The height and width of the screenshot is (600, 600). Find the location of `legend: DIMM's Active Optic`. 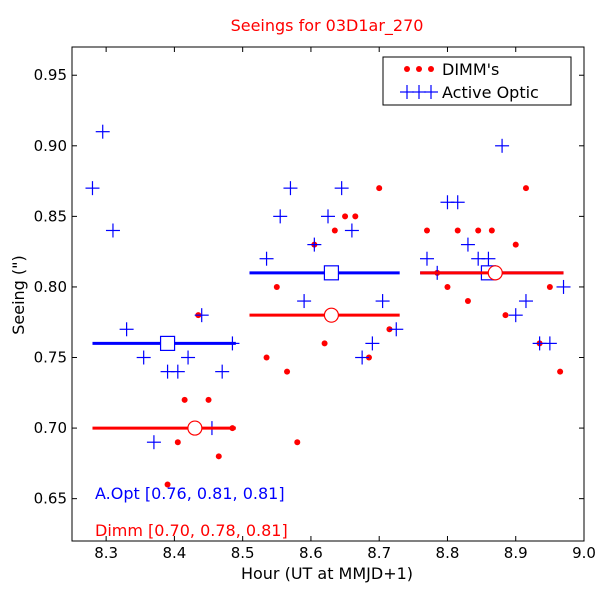

legend: DIMM's Active Optic is located at coordinates (477, 81).